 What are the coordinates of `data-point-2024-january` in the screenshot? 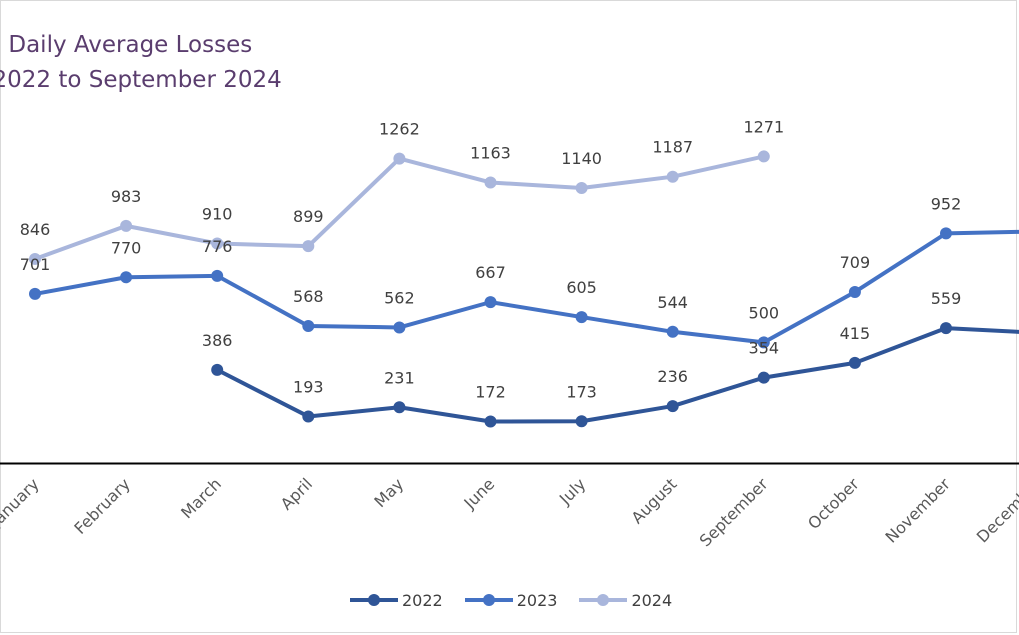 It's located at (35, 258).